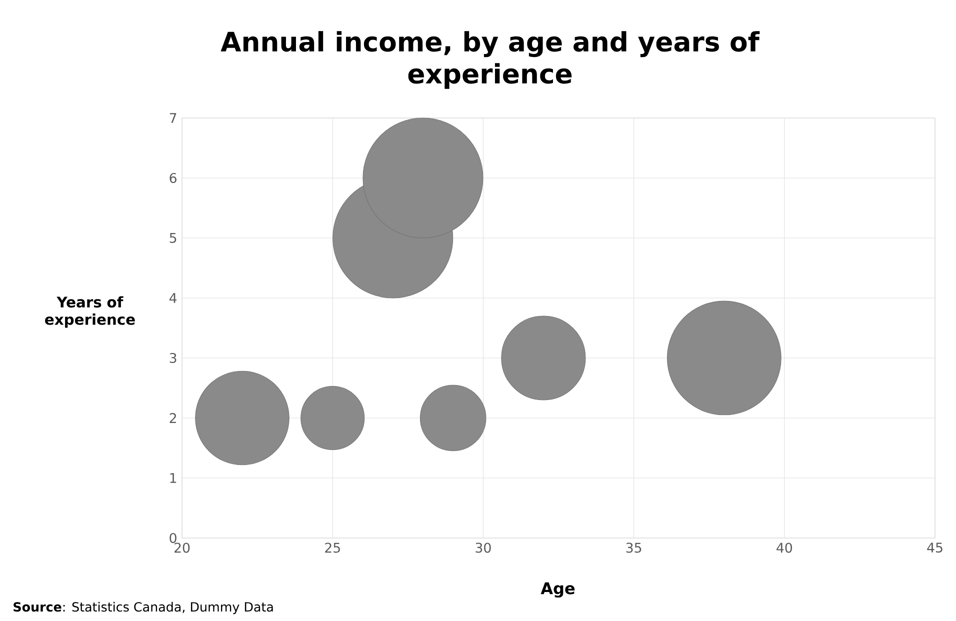 This screenshot has width=956, height=621. Describe the element at coordinates (173, 358) in the screenshot. I see `y-tick-label: 3` at that location.